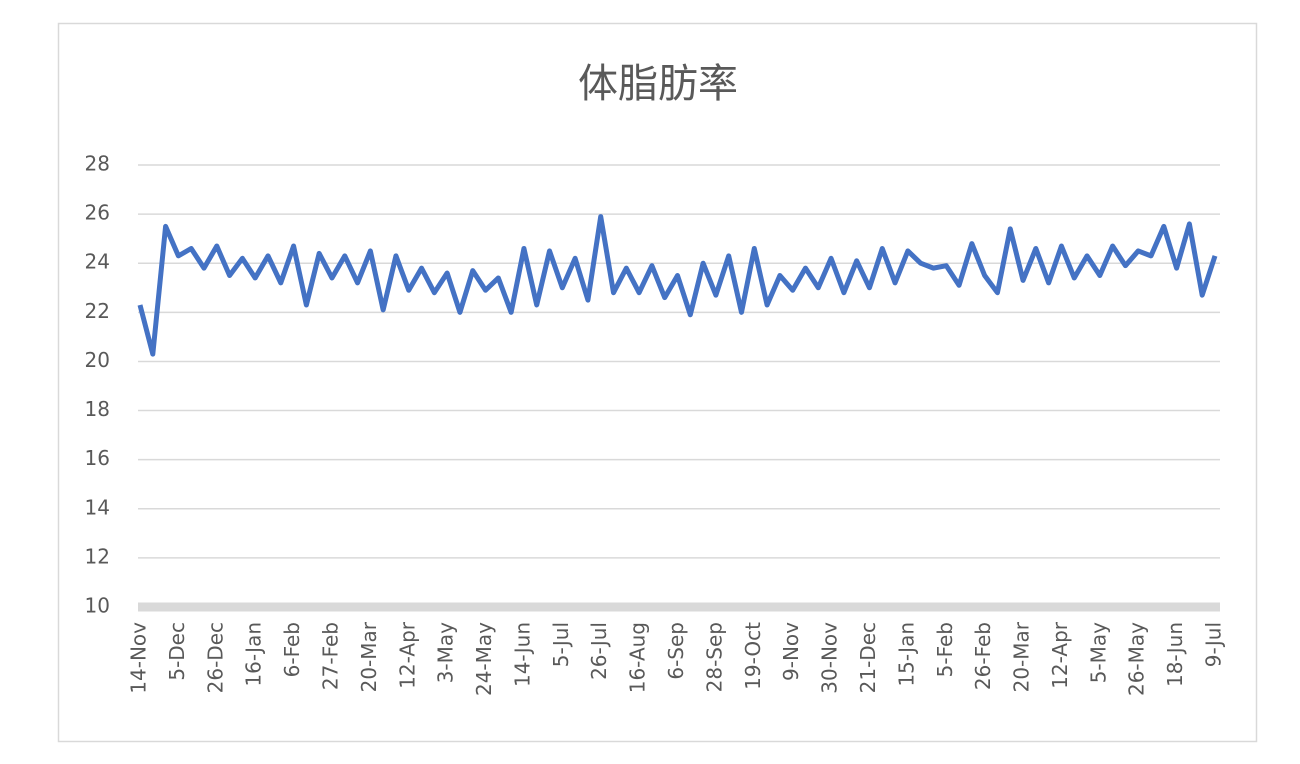 This screenshot has height=764, width=1300. What do you see at coordinates (561, 644) in the screenshot?
I see `x-tick-label: 5-Jul` at bounding box center [561, 644].